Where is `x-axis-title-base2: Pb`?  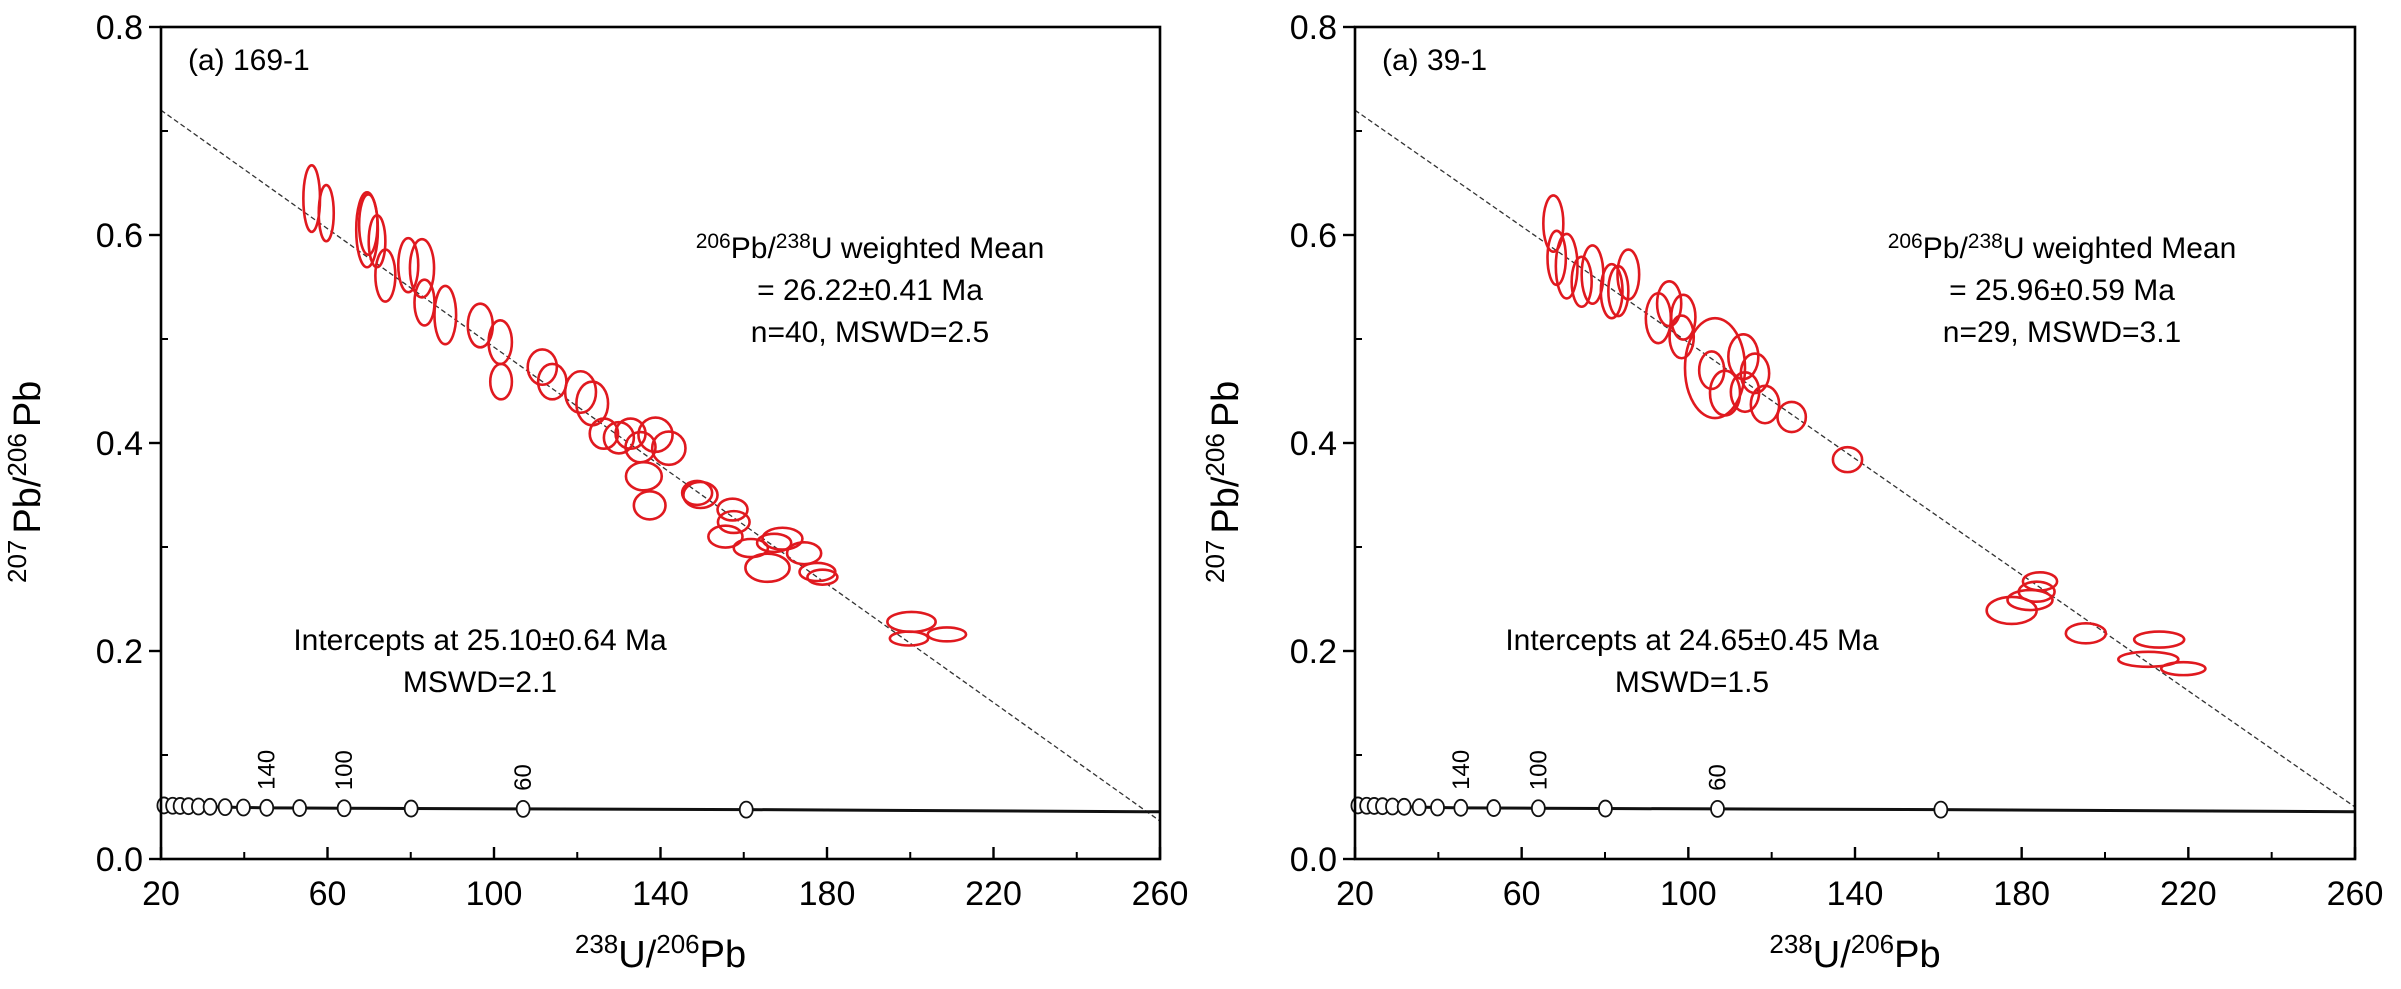 x-axis-title-base2: Pb is located at coordinates (1917, 955).